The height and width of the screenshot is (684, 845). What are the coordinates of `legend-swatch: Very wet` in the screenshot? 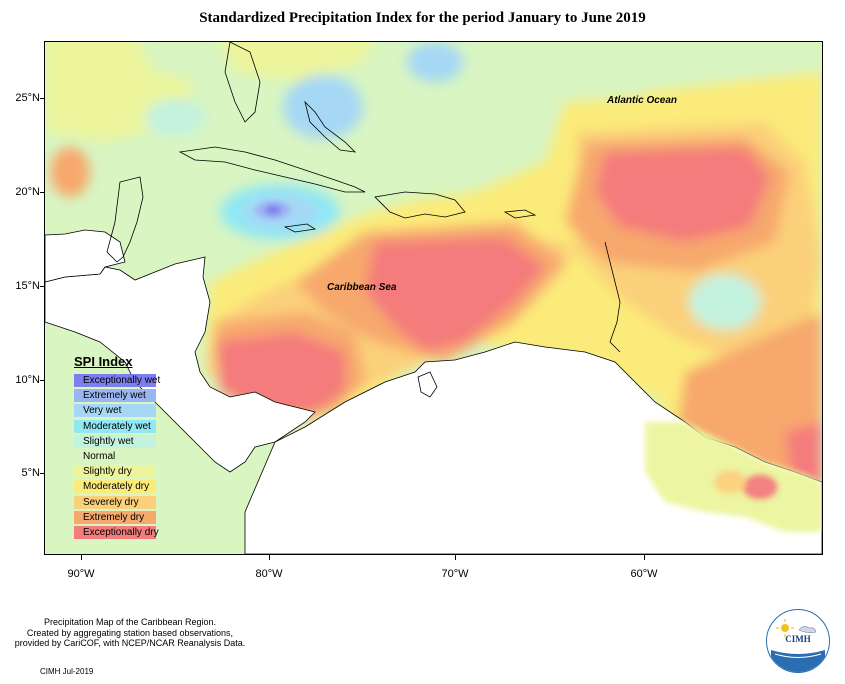 It's located at (115, 411).